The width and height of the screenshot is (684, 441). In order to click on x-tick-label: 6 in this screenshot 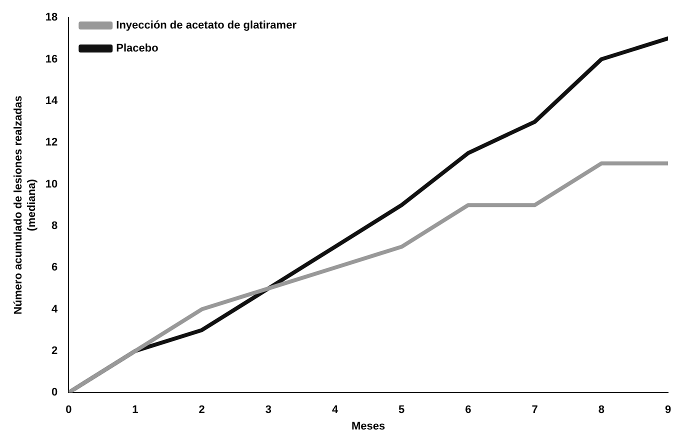, I will do `click(468, 410)`.